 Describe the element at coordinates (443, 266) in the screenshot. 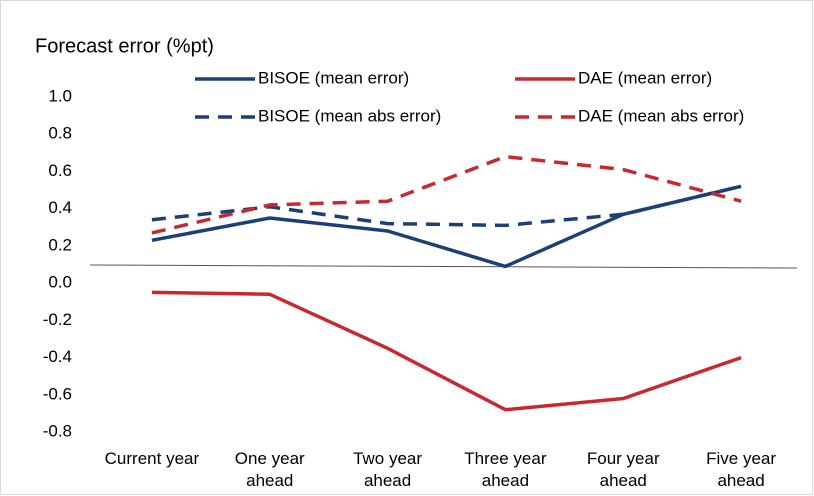

I see `reference-line` at that location.